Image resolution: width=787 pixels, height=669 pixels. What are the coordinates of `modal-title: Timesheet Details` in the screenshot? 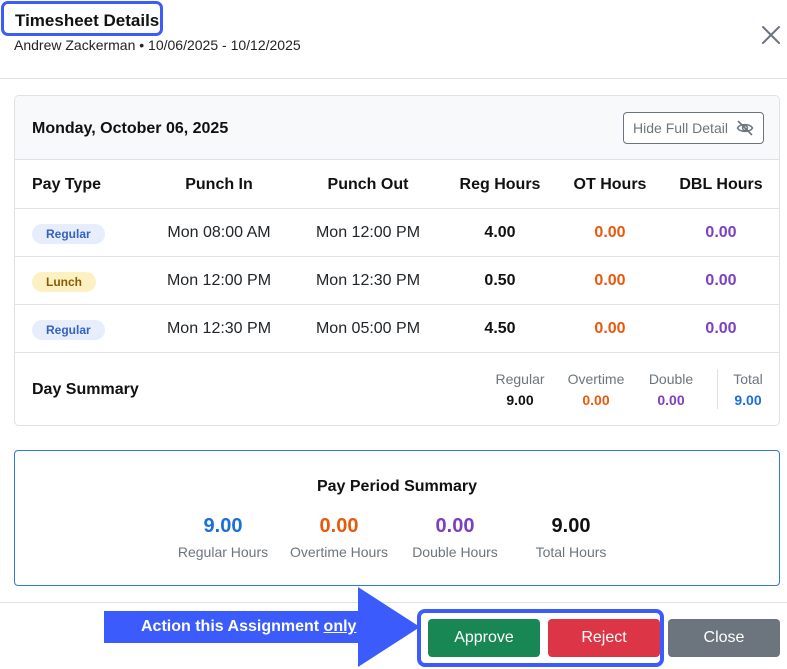 It's located at (87, 20).